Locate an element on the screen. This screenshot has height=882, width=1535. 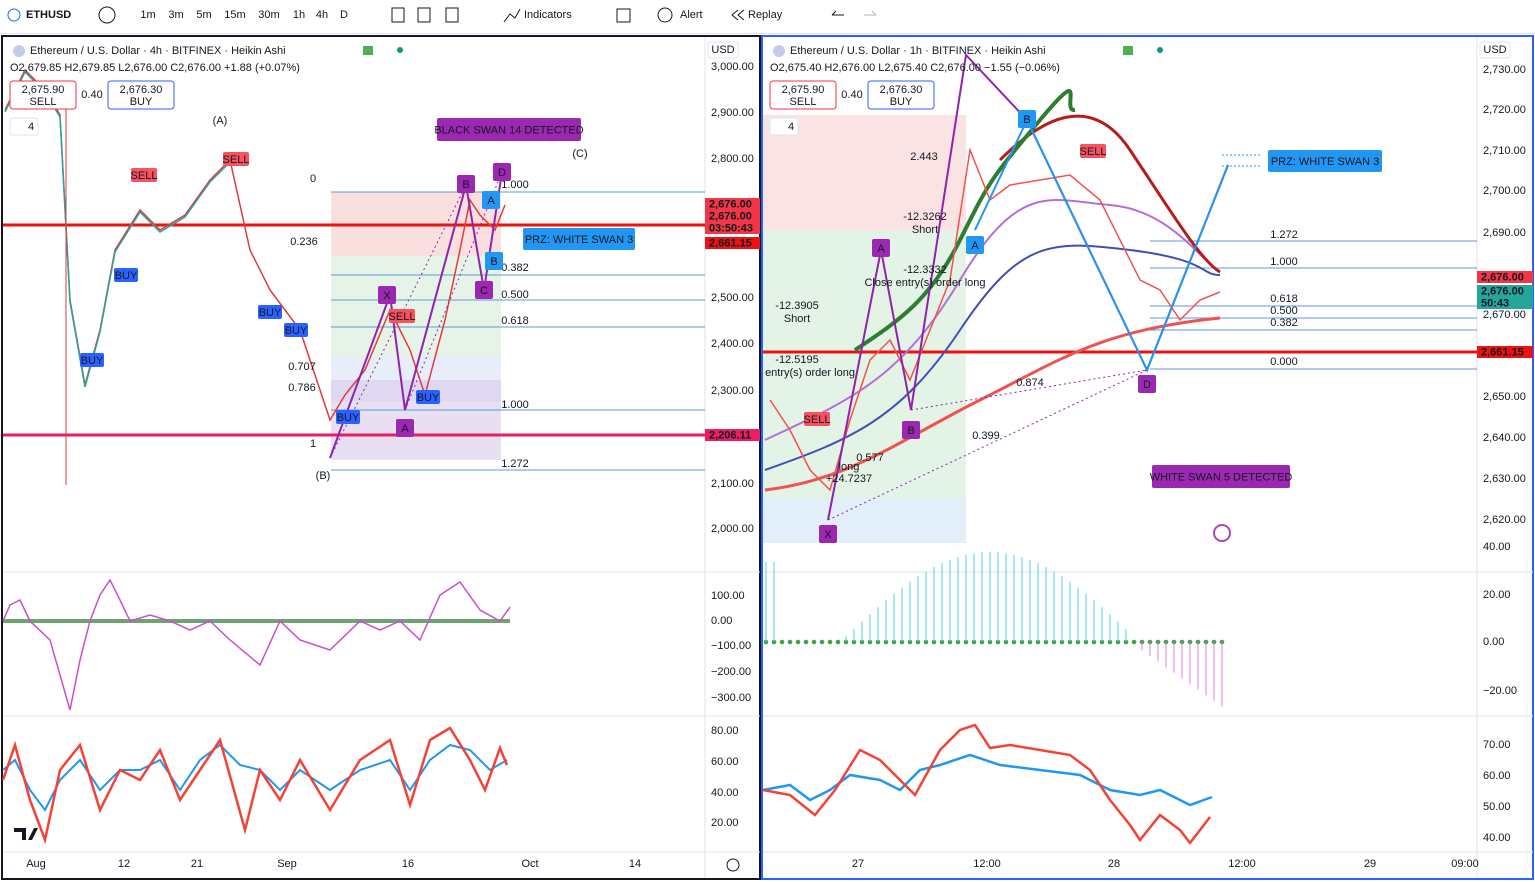
price-tick-label: 2,650.00 is located at coordinates (1504, 397).